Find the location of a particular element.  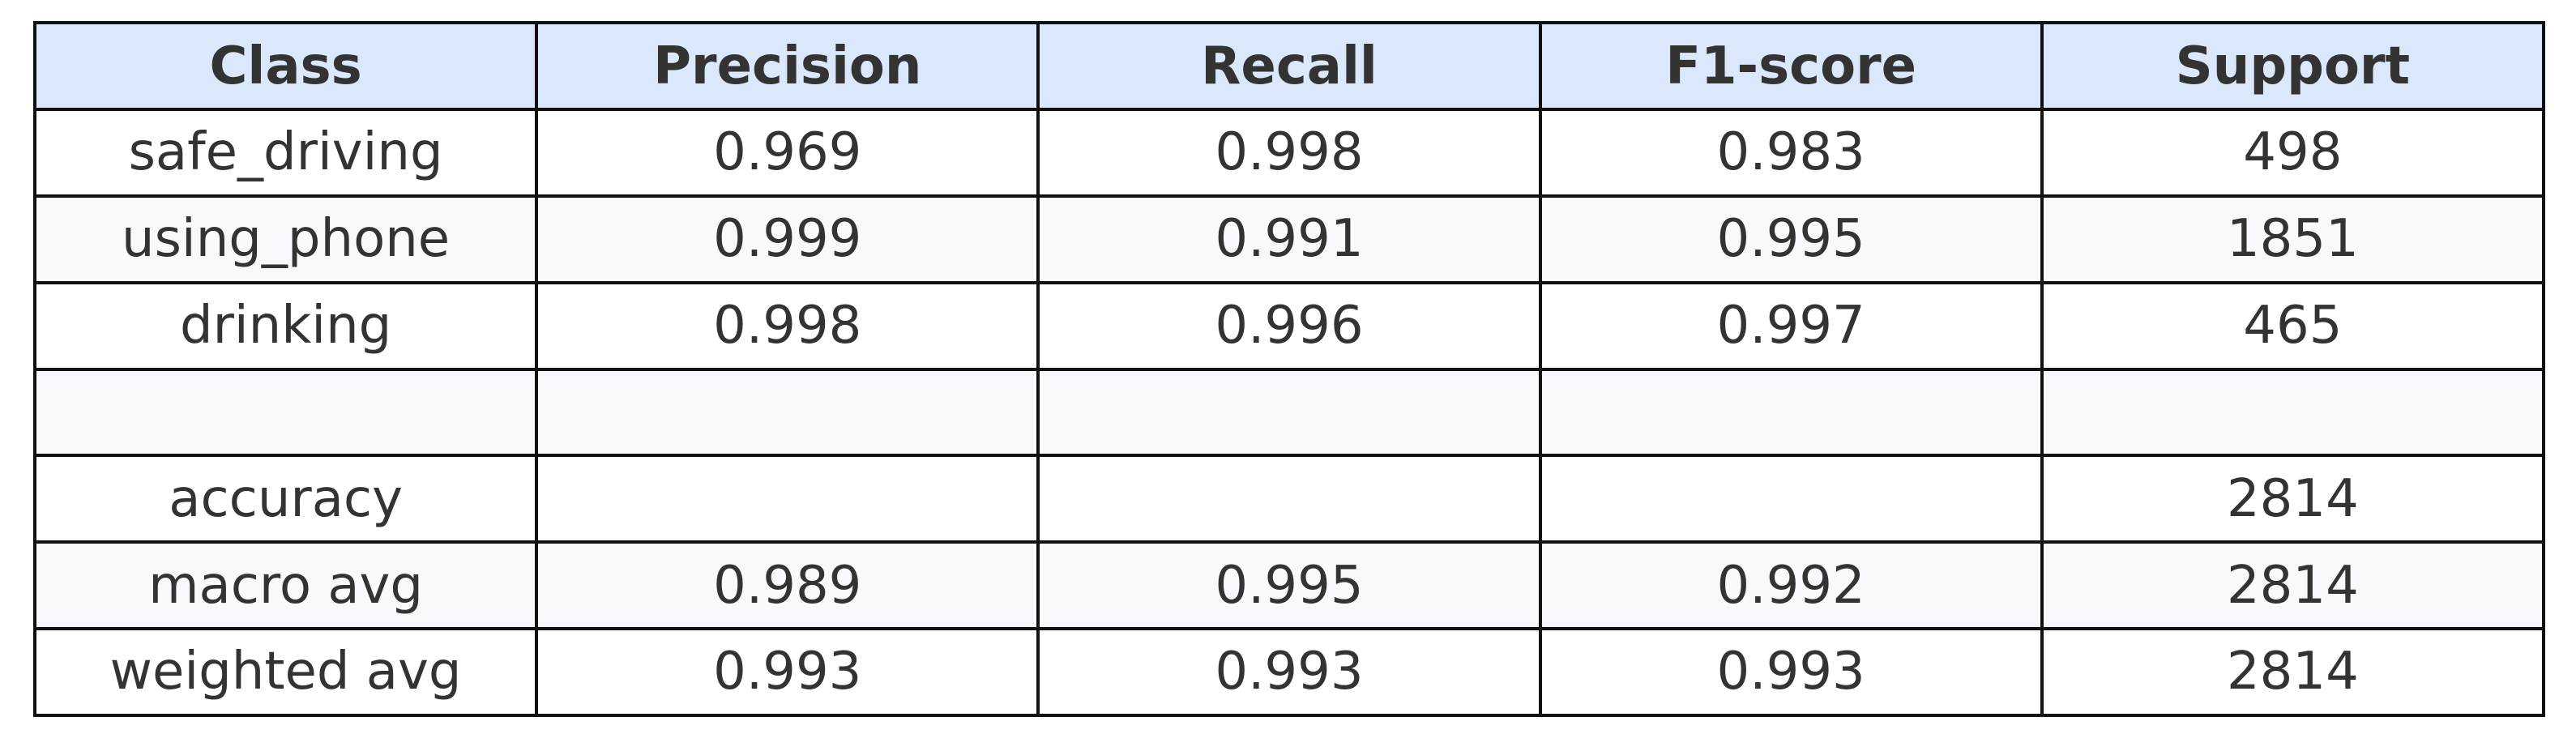

table-row: using_phone 0.999 0.991 0.995 1851 is located at coordinates (1289, 239).